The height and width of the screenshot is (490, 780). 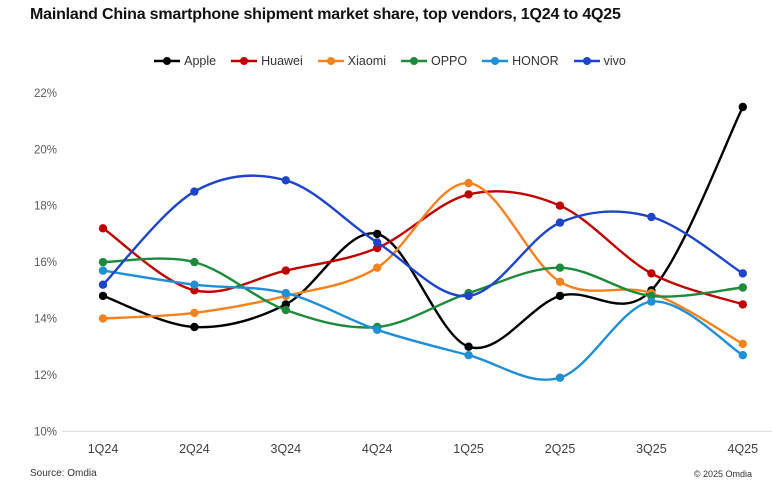 I want to click on y-tick-label: 12%, so click(x=45, y=376).